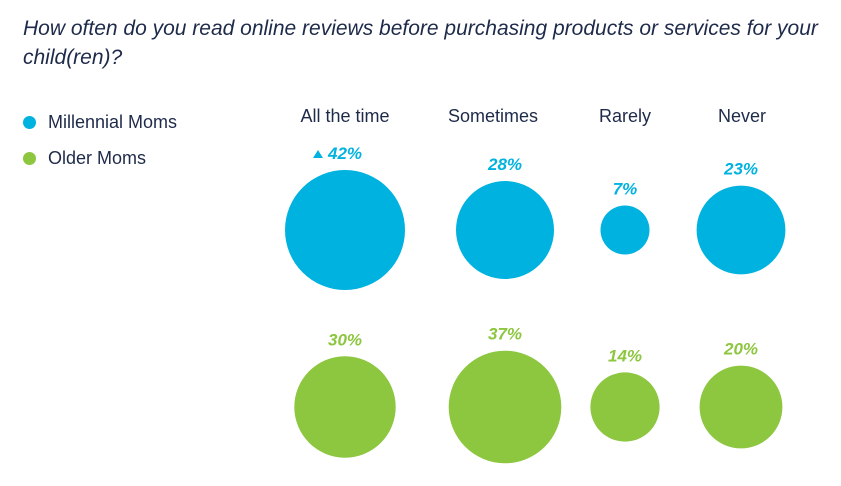 Image resolution: width=841 pixels, height=486 pixels. I want to click on legend-marker-older-moms, so click(29, 158).